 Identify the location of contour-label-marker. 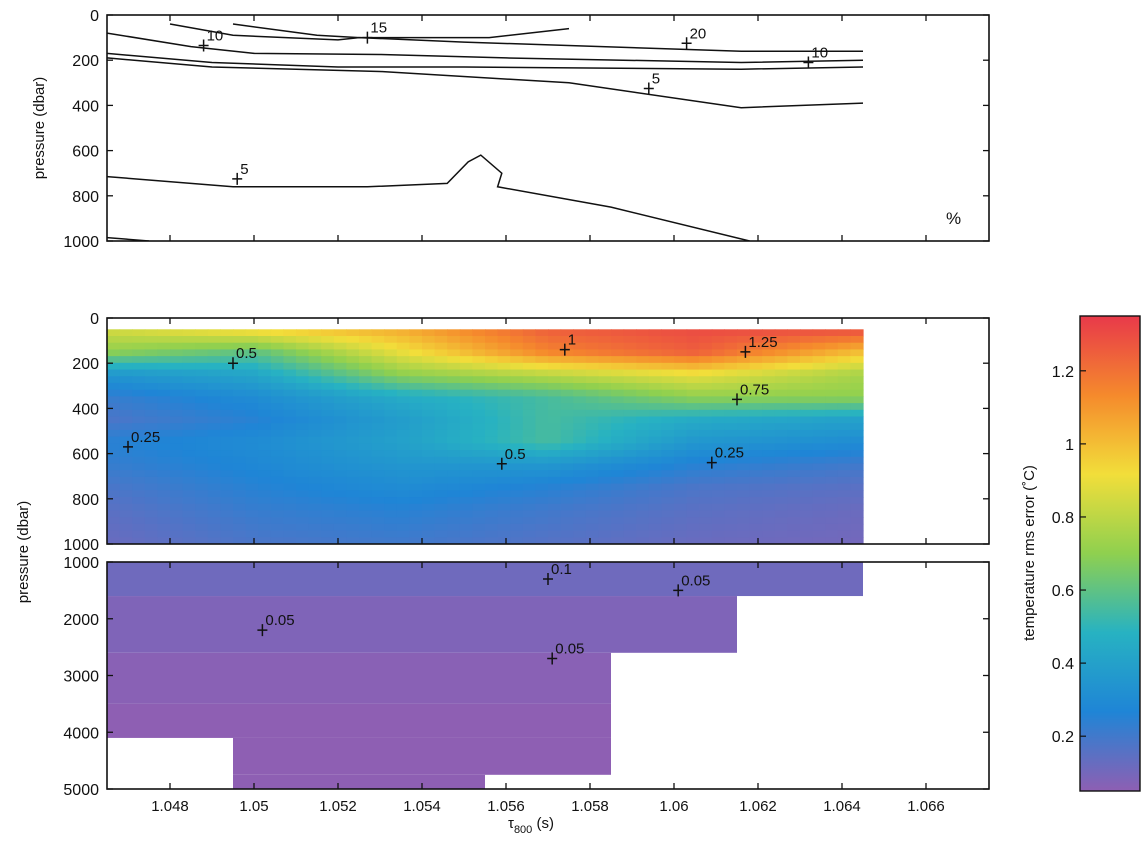
(678, 590).